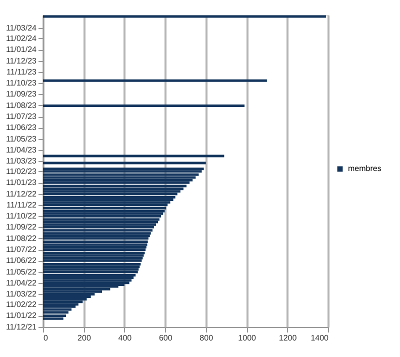 The image size is (400, 357). What do you see at coordinates (22, 171) in the screenshot?
I see `y-tick-label: 11/02/23` at bounding box center [22, 171].